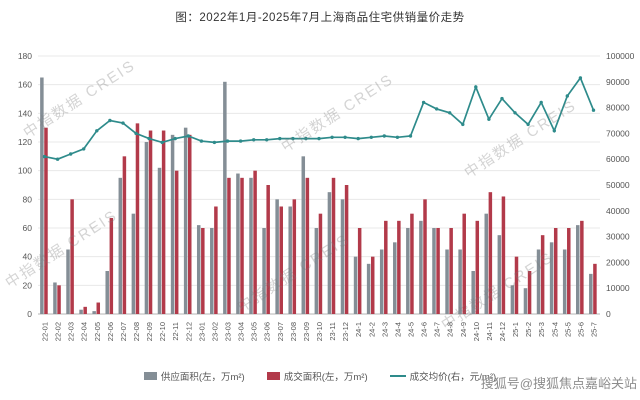  I want to click on x-axis-label: 23-08, so click(293, 331).